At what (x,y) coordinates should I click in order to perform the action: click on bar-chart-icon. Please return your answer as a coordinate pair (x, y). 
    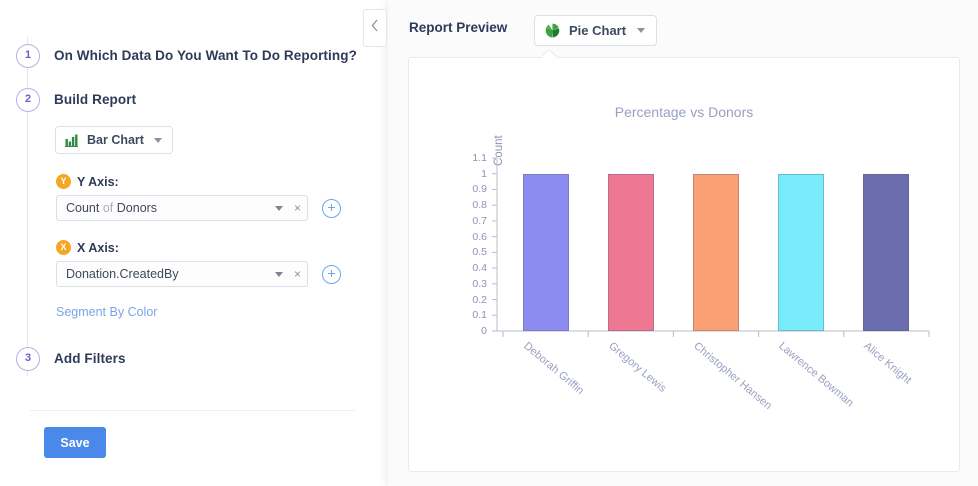
    Looking at the image, I should click on (72, 140).